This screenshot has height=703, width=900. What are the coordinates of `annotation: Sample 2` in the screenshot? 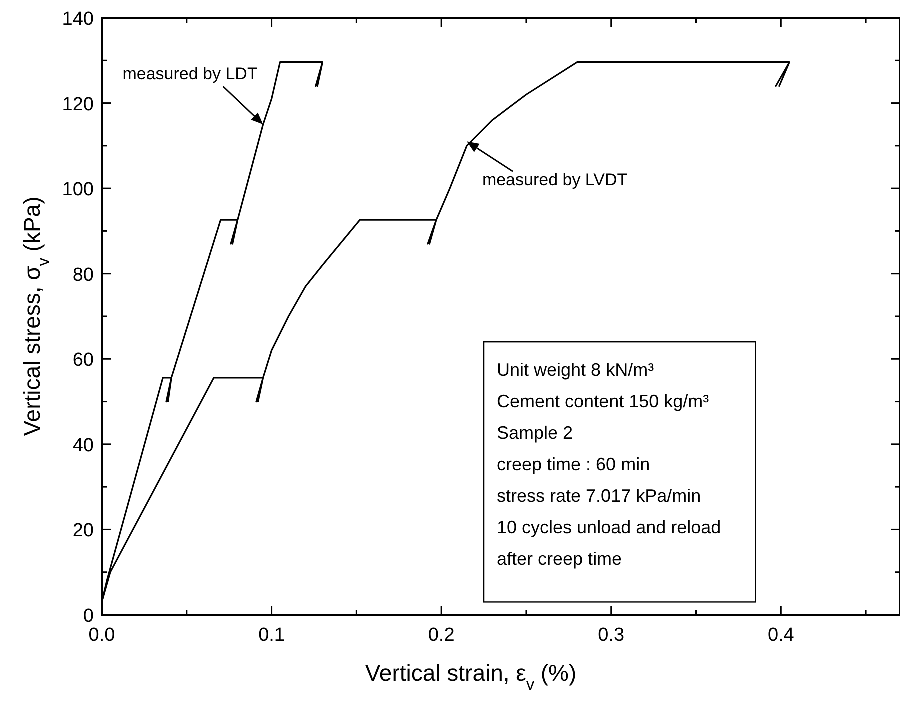 It's located at (535, 433).